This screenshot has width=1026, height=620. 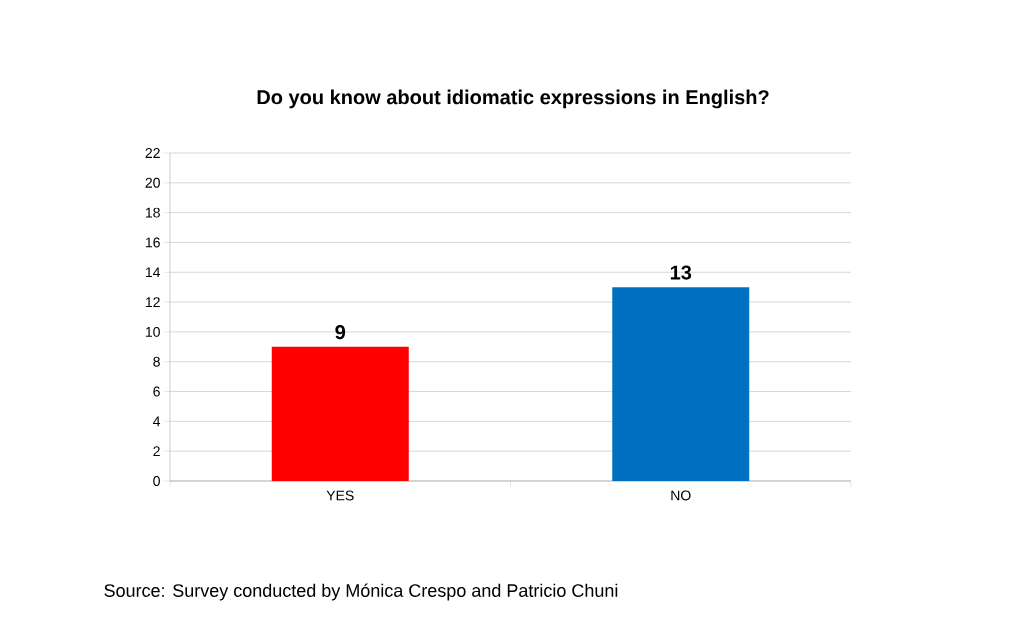 I want to click on y-tick-label: 2, so click(x=156, y=451).